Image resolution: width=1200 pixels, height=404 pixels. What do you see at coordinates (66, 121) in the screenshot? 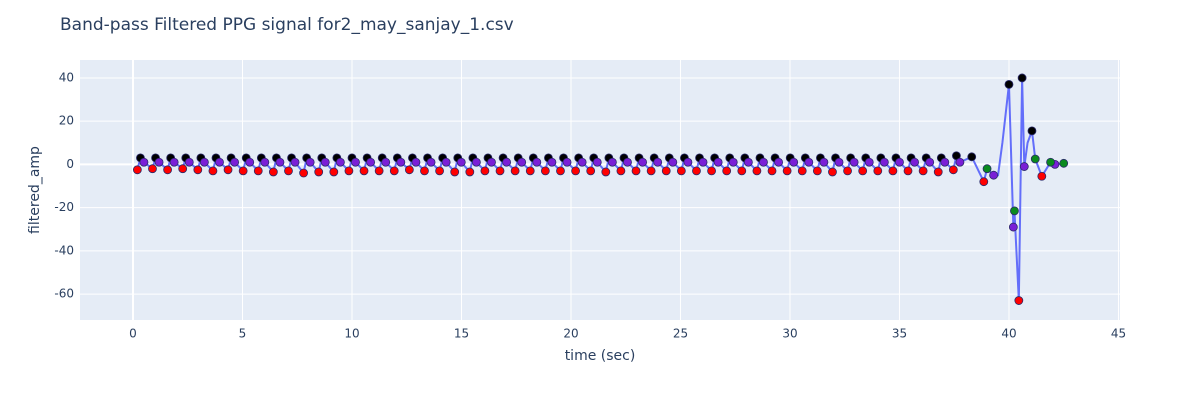
I see `y-tick-label: 20` at bounding box center [66, 121].